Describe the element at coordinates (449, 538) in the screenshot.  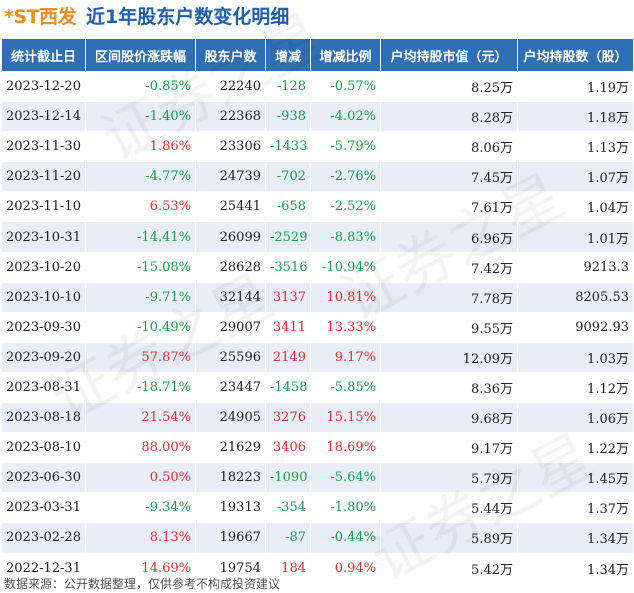
I see `cell-avg-value: 5.89万` at that location.